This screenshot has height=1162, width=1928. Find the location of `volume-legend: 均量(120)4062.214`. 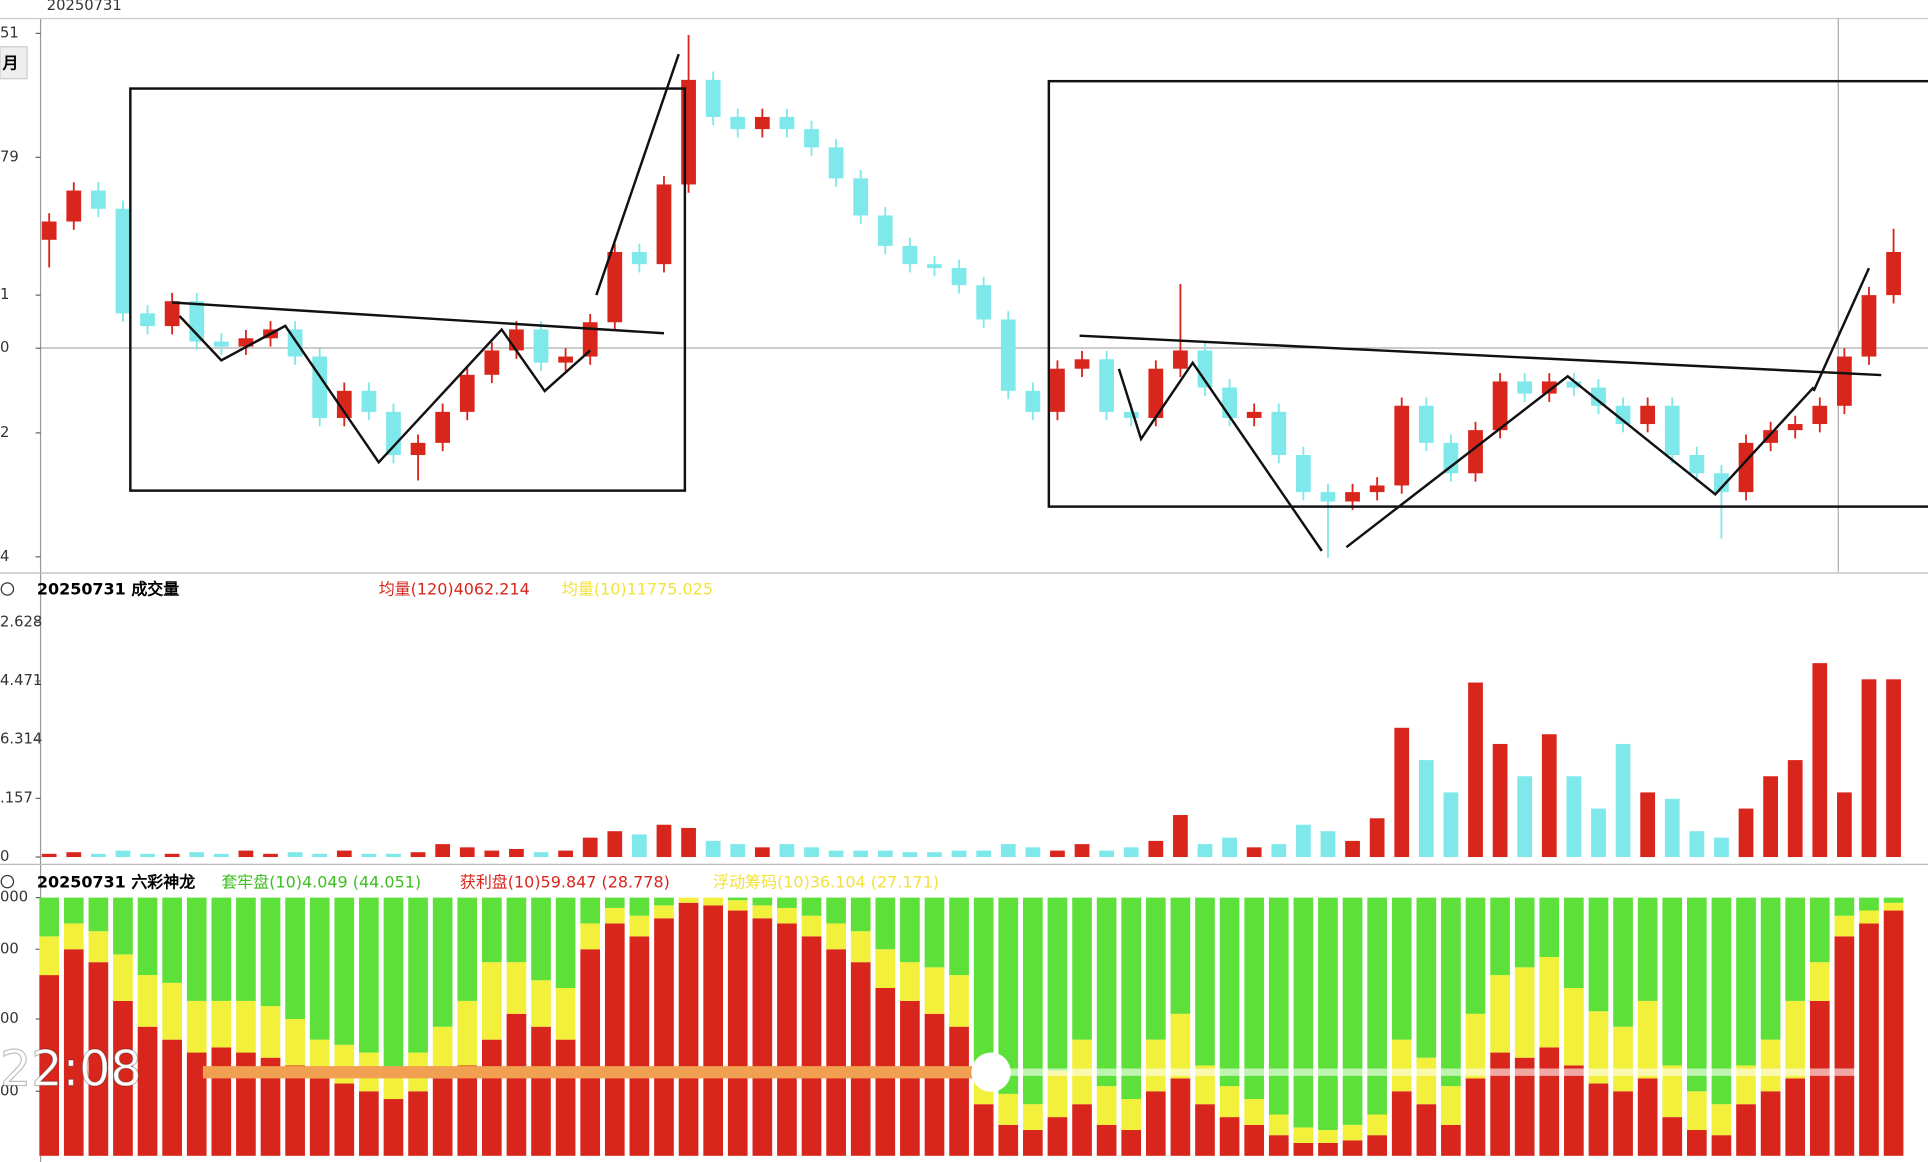

volume-legend: 均量(120)4062.214 is located at coordinates (454, 589).